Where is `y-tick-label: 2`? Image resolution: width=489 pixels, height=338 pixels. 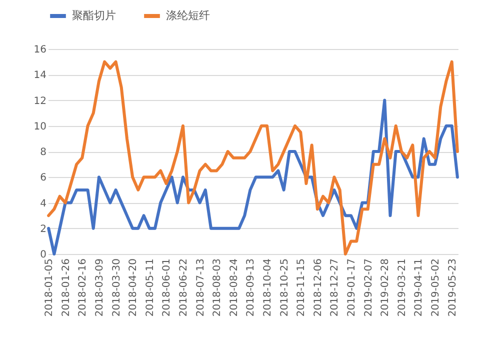 y-tick-label: 2 is located at coordinates (43, 229).